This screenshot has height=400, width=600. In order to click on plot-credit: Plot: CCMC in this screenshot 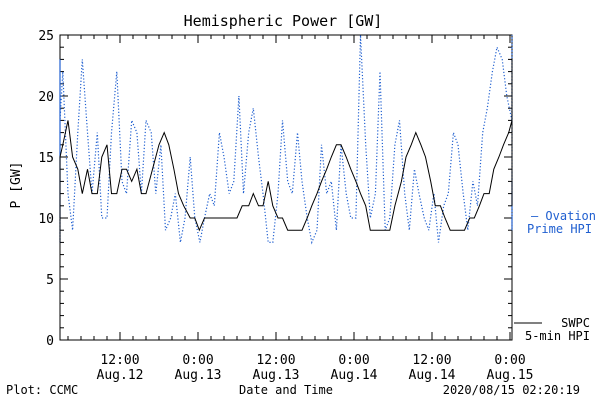, I will do `click(42, 390)`.